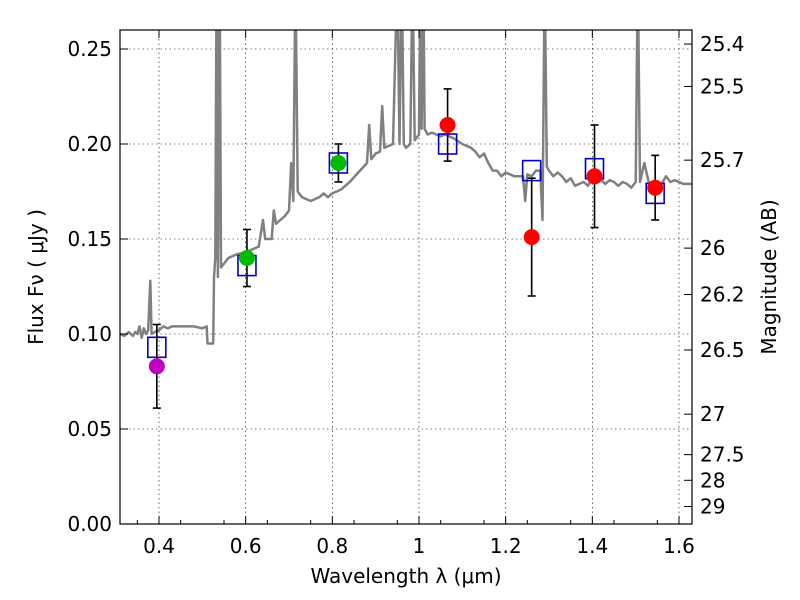  What do you see at coordinates (89, 239) in the screenshot?
I see `y-tick-label: 0.15` at bounding box center [89, 239].